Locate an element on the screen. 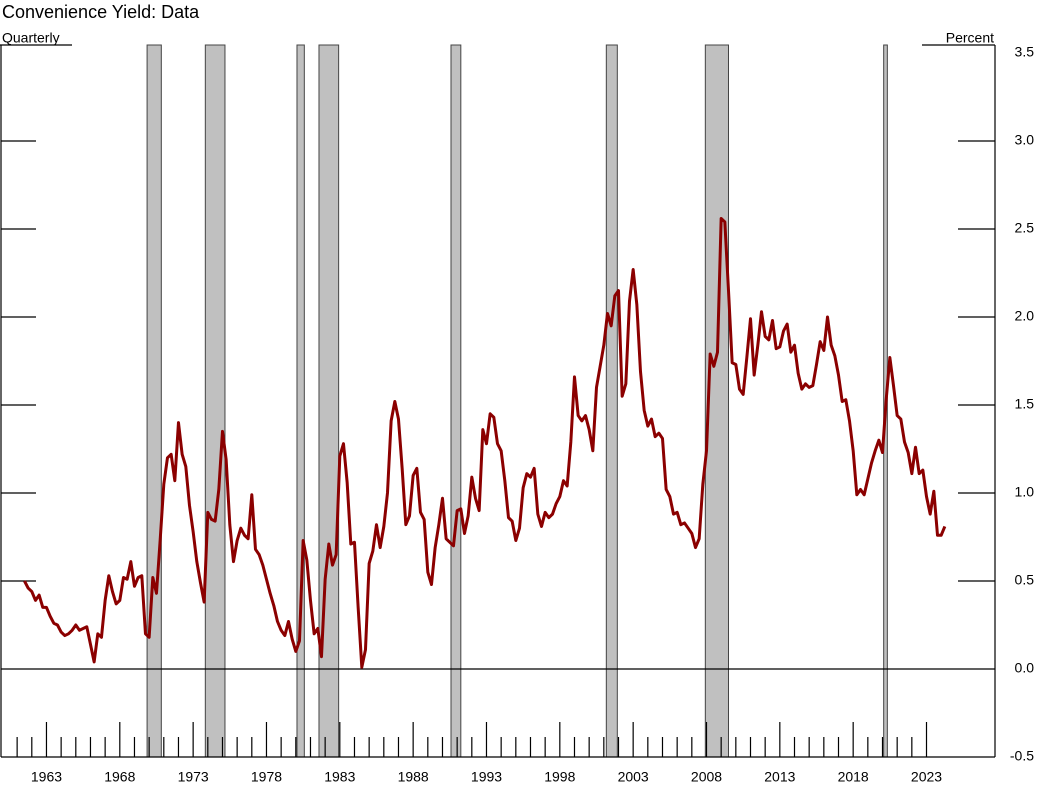 This screenshot has width=1040, height=790. x-tick-label: 2023 is located at coordinates (926, 777).